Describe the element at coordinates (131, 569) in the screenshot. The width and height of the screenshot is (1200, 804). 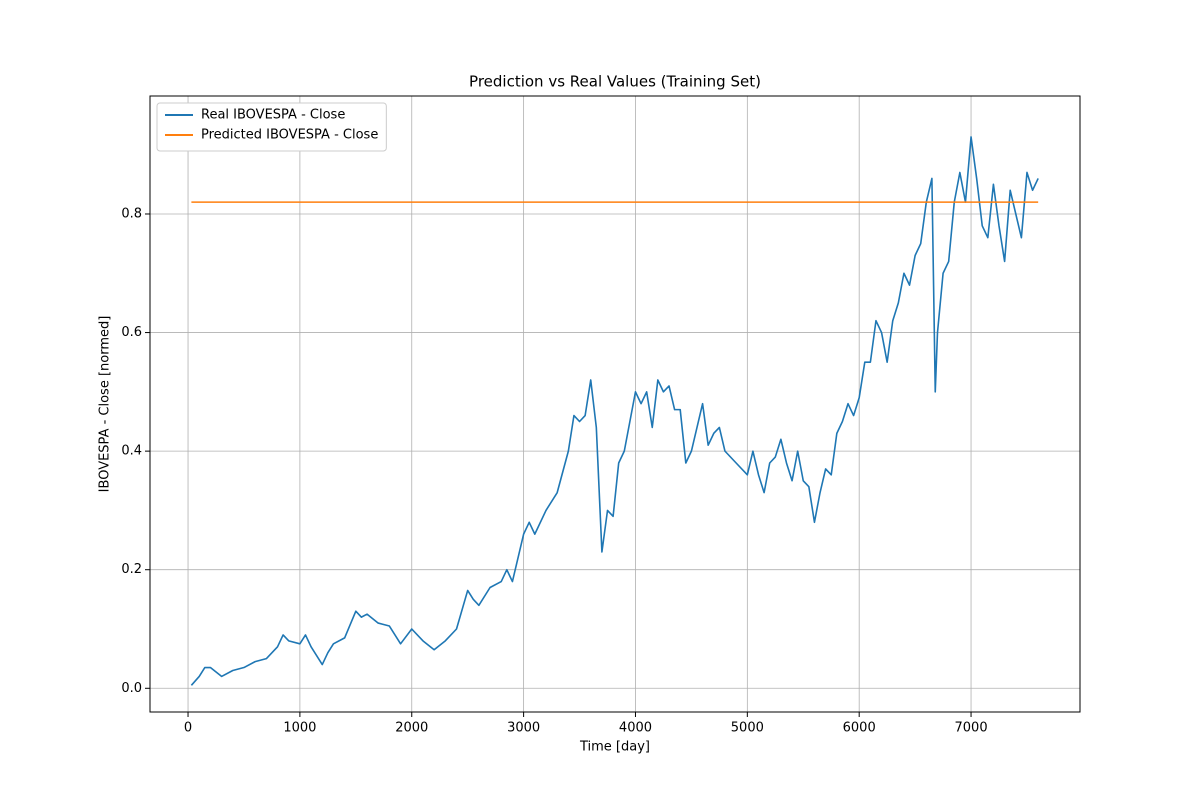
I see `y-tick-label: 0.2` at that location.